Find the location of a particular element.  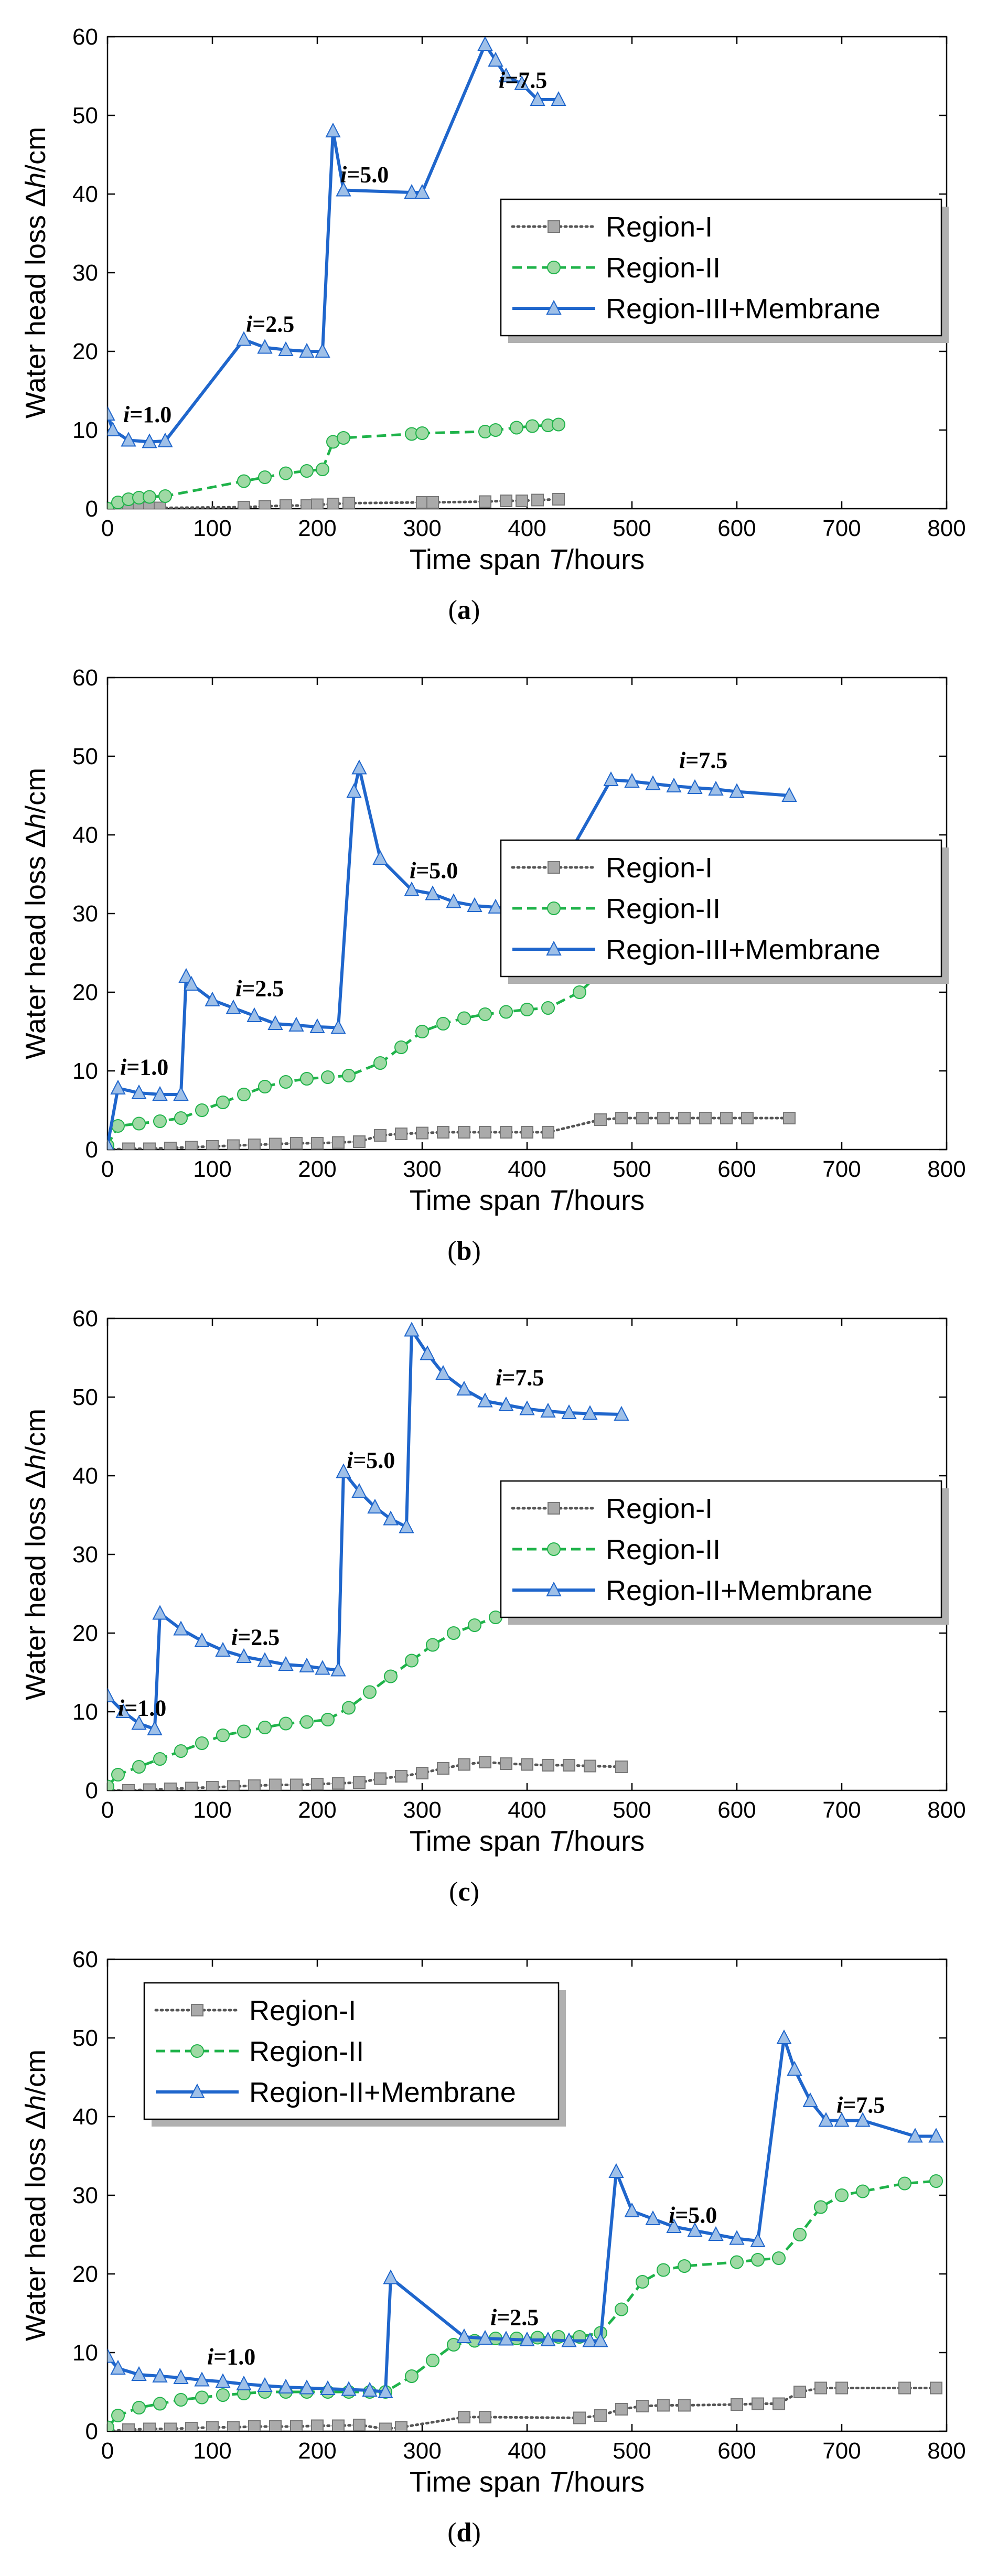

y-tick-label: 20 is located at coordinates (85, 351).